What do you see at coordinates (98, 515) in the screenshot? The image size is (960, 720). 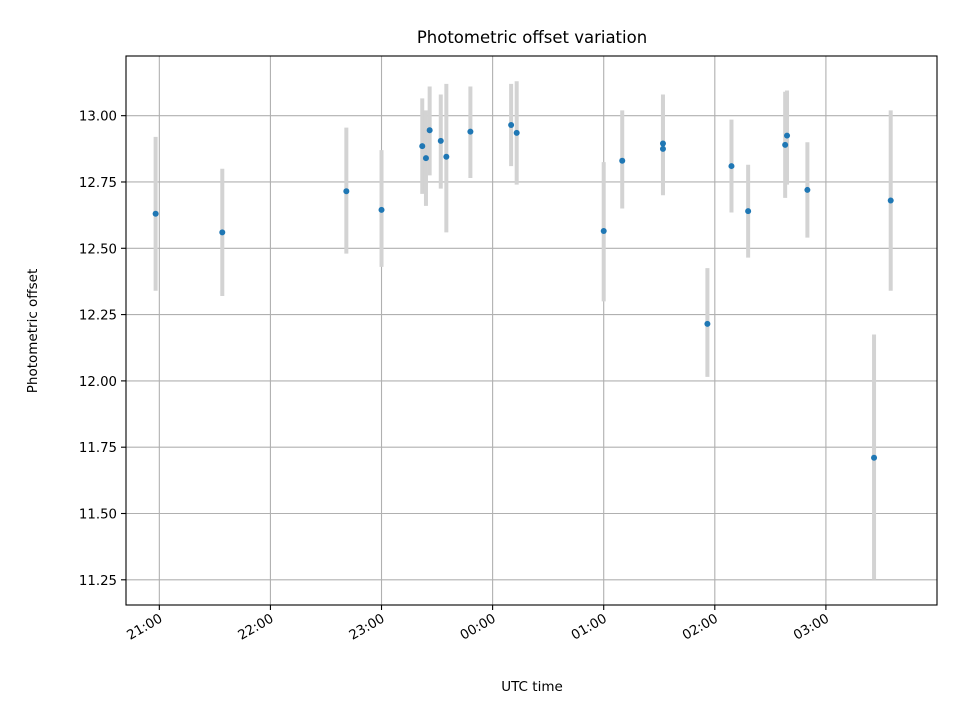 I see `y-tick-label: 11.50` at bounding box center [98, 515].